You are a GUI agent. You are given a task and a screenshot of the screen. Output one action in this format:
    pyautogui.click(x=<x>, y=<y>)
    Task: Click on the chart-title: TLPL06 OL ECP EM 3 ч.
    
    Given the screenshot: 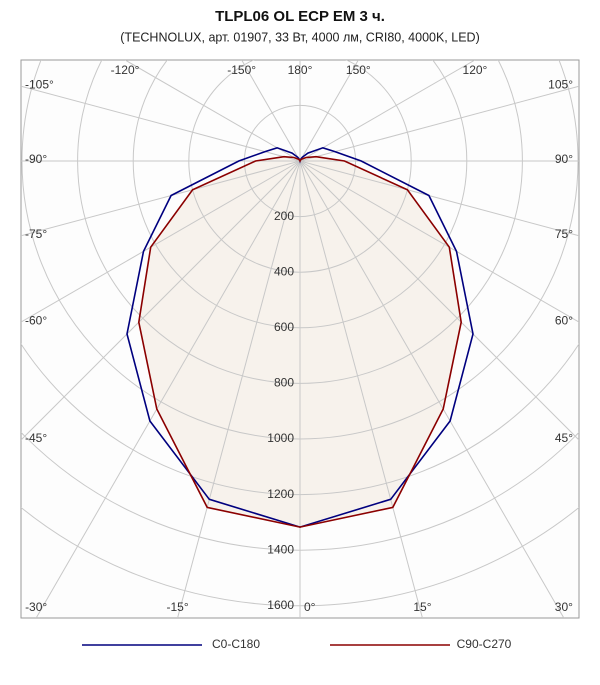 What is the action you would take?
    pyautogui.click(x=300, y=16)
    